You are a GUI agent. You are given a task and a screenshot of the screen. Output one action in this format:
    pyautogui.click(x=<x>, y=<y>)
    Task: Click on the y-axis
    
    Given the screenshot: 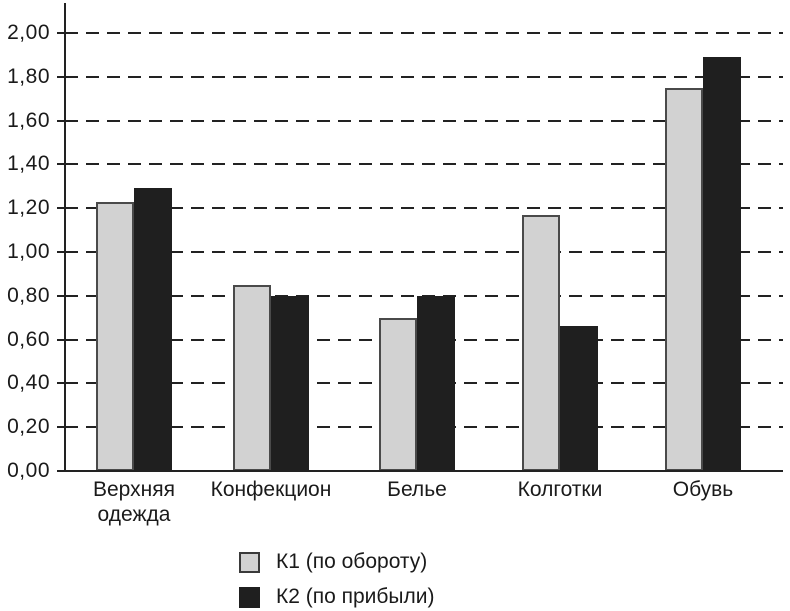 What is the action you would take?
    pyautogui.click(x=65, y=237)
    